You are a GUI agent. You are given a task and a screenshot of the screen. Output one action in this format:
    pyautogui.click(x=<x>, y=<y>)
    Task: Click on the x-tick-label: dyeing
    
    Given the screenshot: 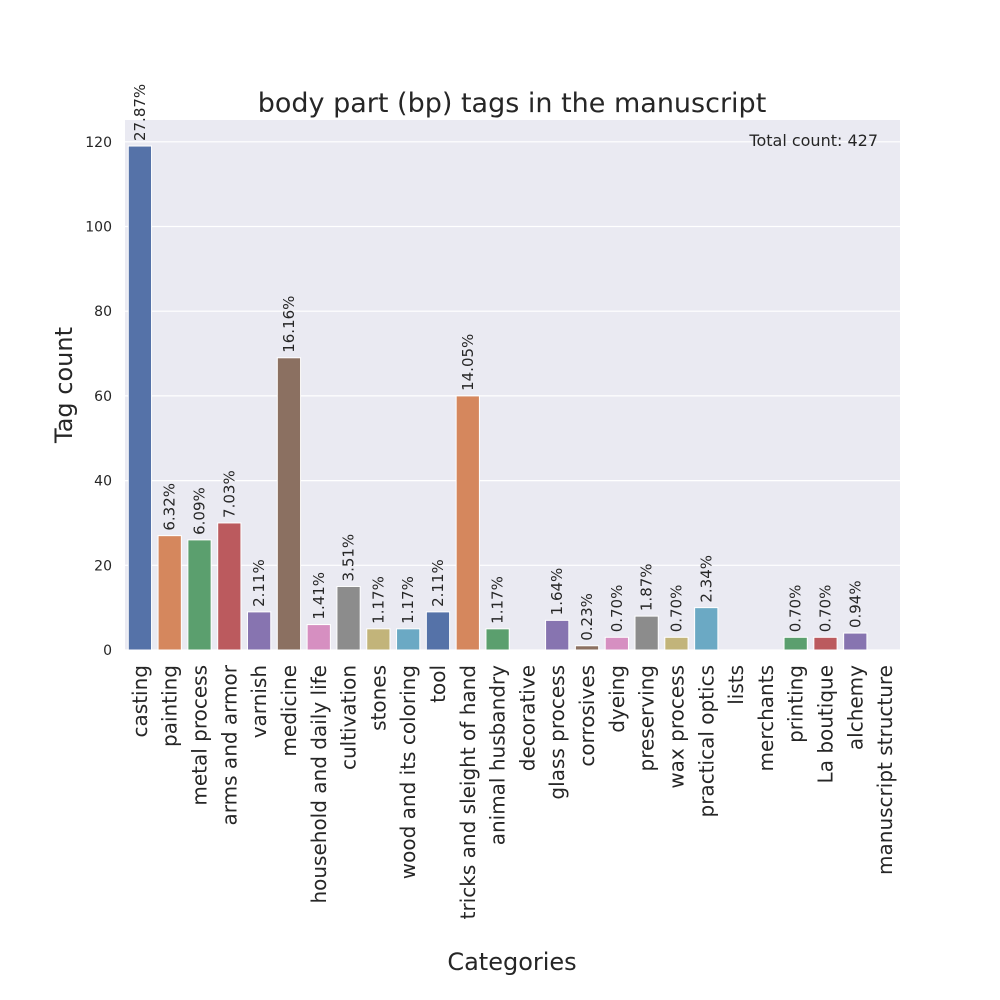 What is the action you would take?
    pyautogui.click(x=617, y=699)
    